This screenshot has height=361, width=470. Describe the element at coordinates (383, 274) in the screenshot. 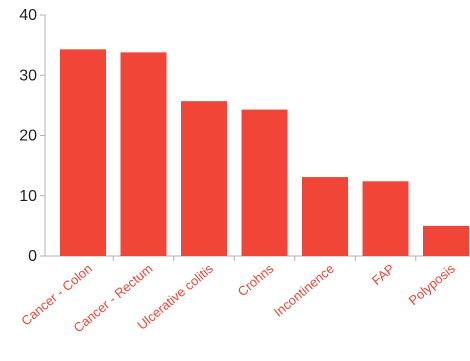

I see `x-tick-label: FAP` at that location.